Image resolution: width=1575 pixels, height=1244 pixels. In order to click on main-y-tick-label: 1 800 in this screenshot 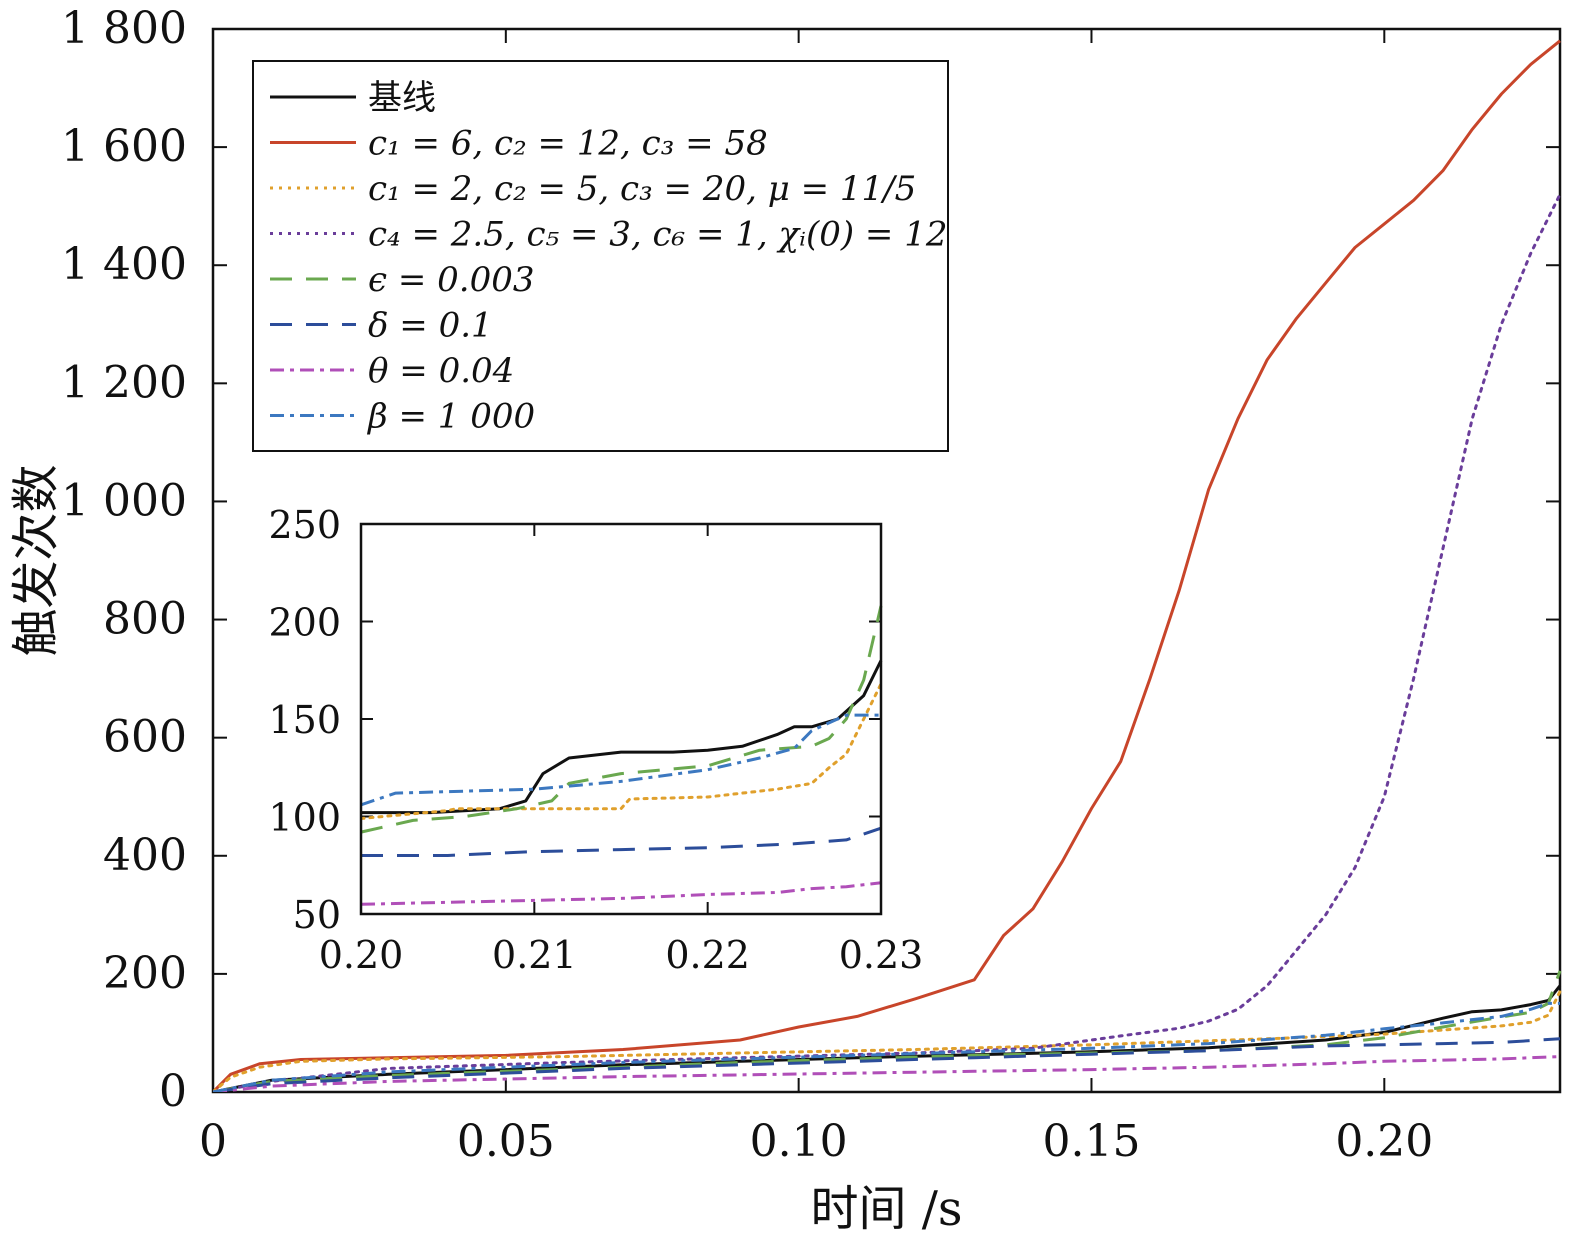, I will do `click(124, 28)`.